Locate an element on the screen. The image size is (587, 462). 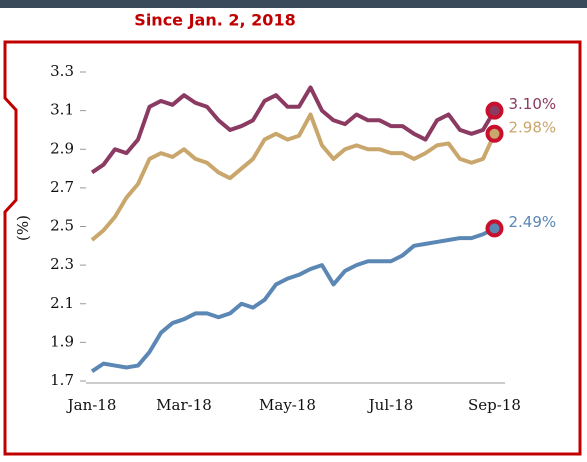
y-tick-label: 2.9 is located at coordinates (62, 148).